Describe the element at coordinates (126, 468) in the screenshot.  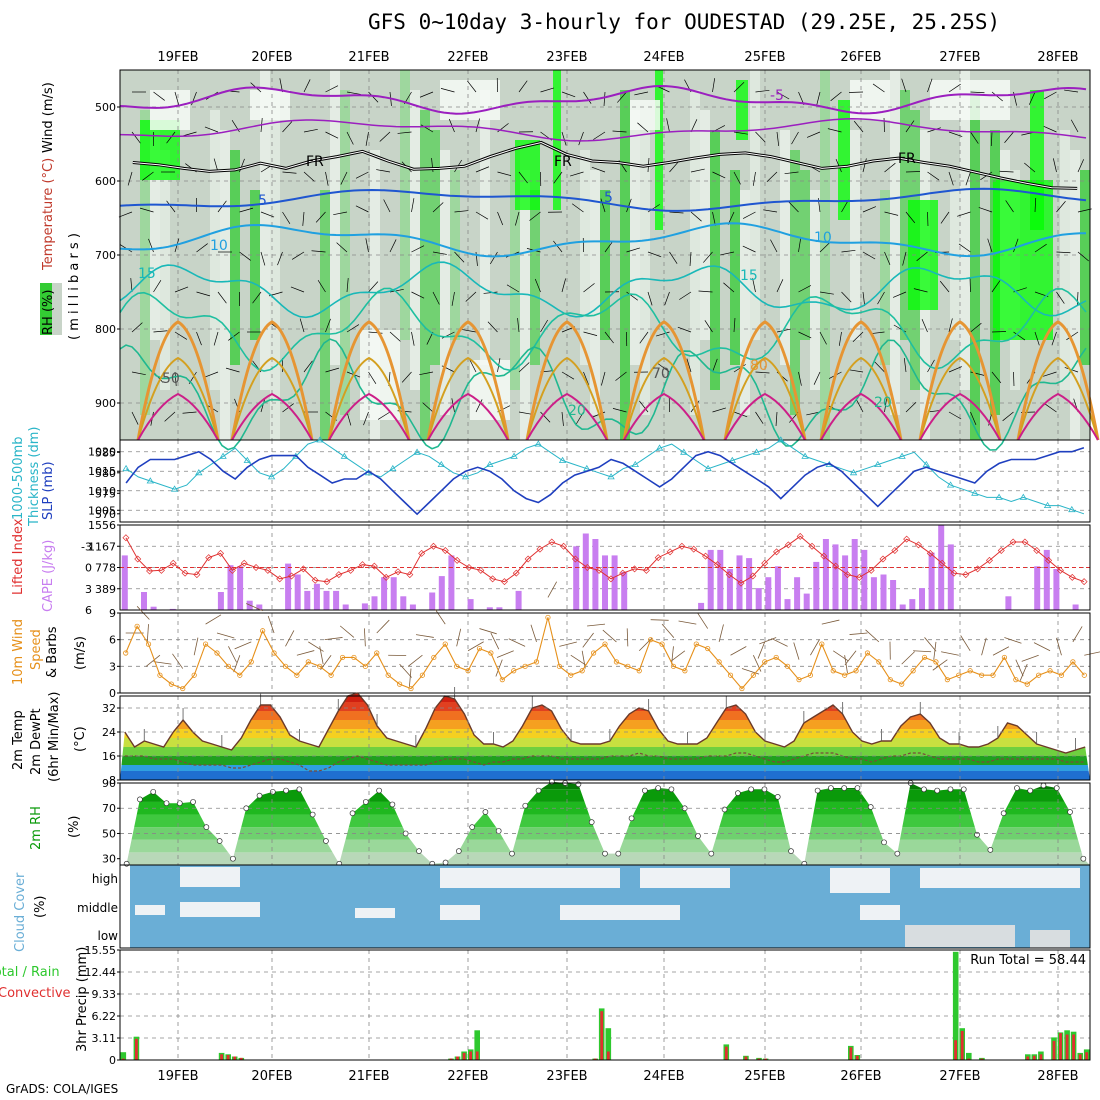
I see `data-point-marker` at that location.